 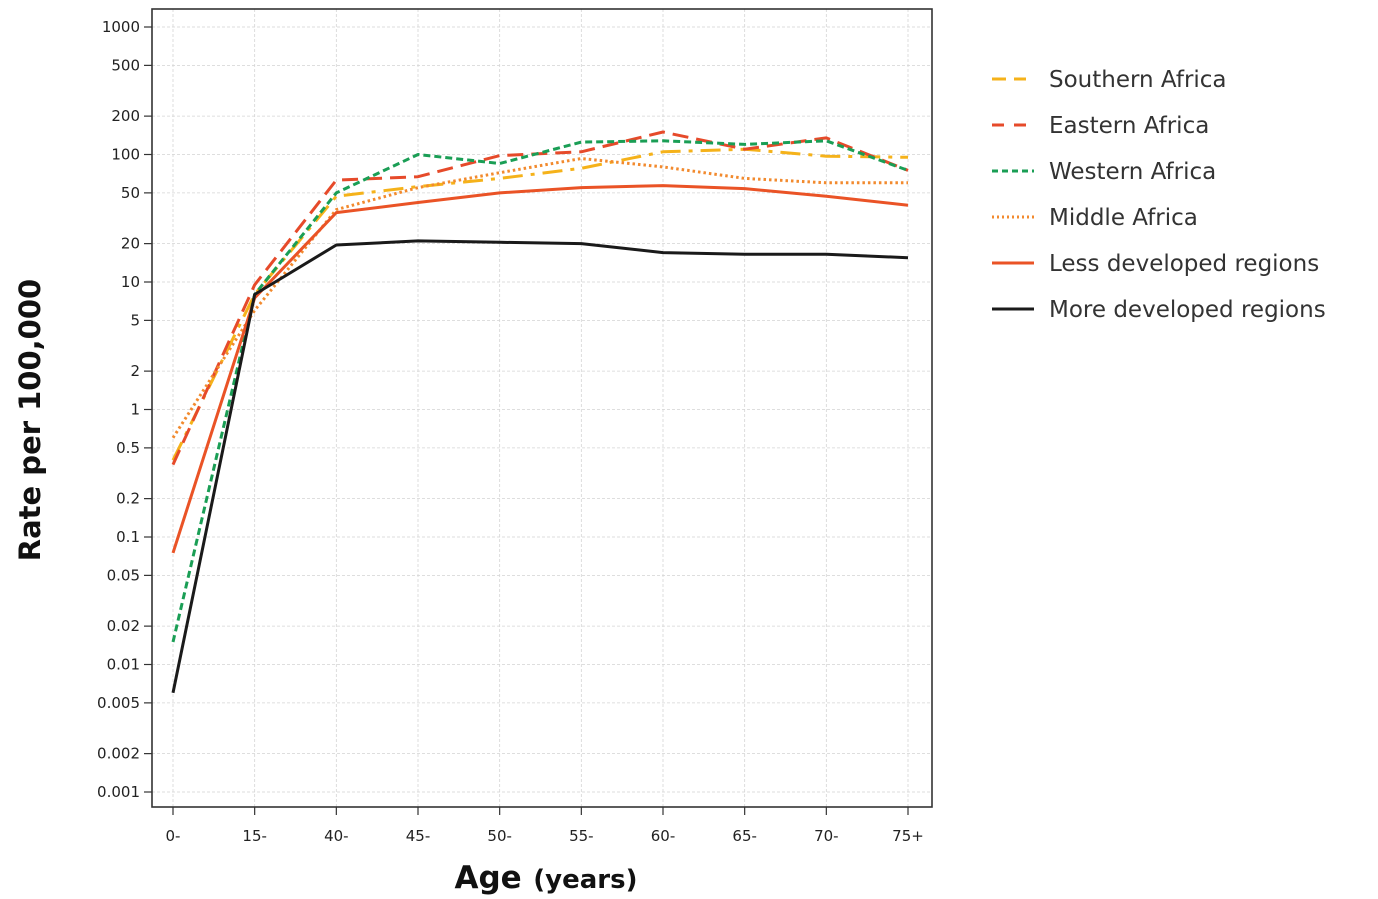 I want to click on y-tick-label: 0.02, so click(x=123, y=626).